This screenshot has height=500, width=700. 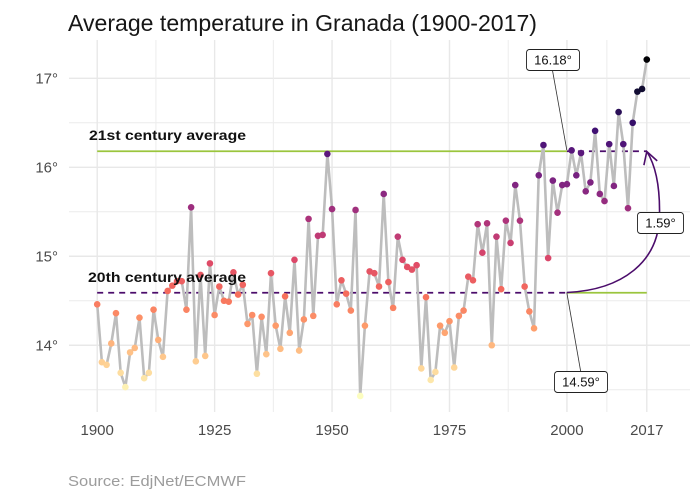 I want to click on source-caption: Source: EdjNet/ECMWF, so click(x=157, y=481).